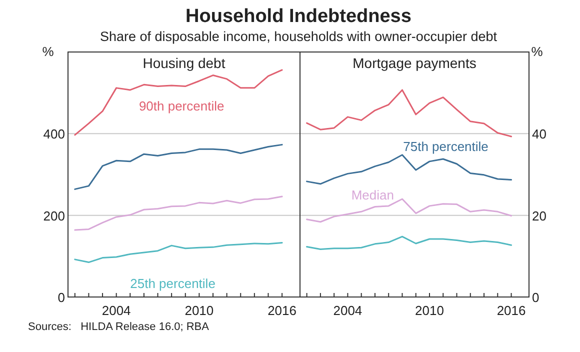 This screenshot has width=580, height=352. I want to click on y2-axis-title: %, so click(537, 51).